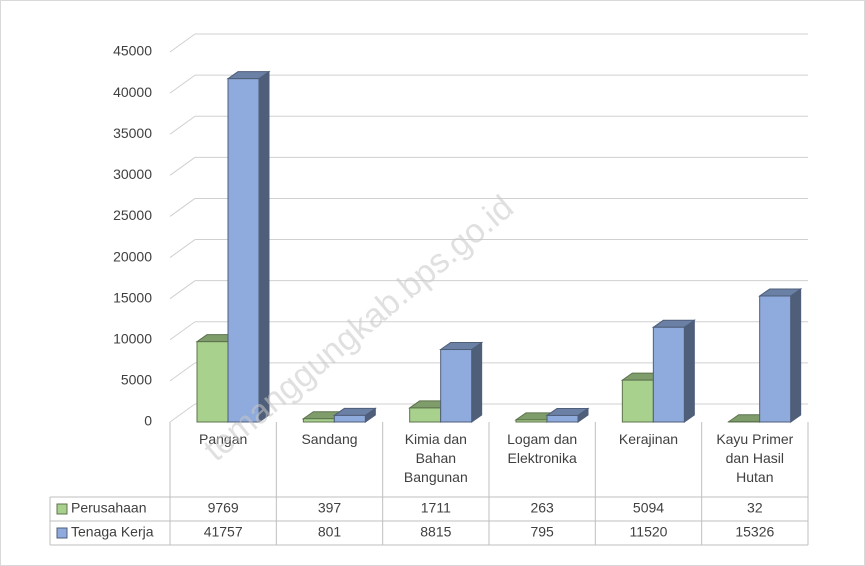  I want to click on x-tick-label: Kerajinan, so click(648, 439).